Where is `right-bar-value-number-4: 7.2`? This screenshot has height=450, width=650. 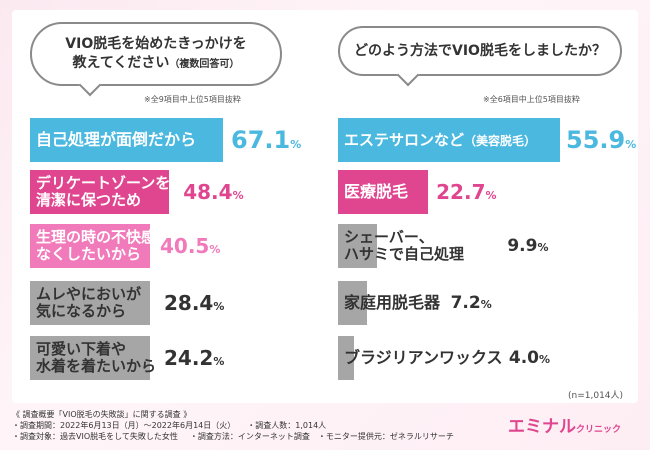 right-bar-value-number-4: 7.2 is located at coordinates (465, 302).